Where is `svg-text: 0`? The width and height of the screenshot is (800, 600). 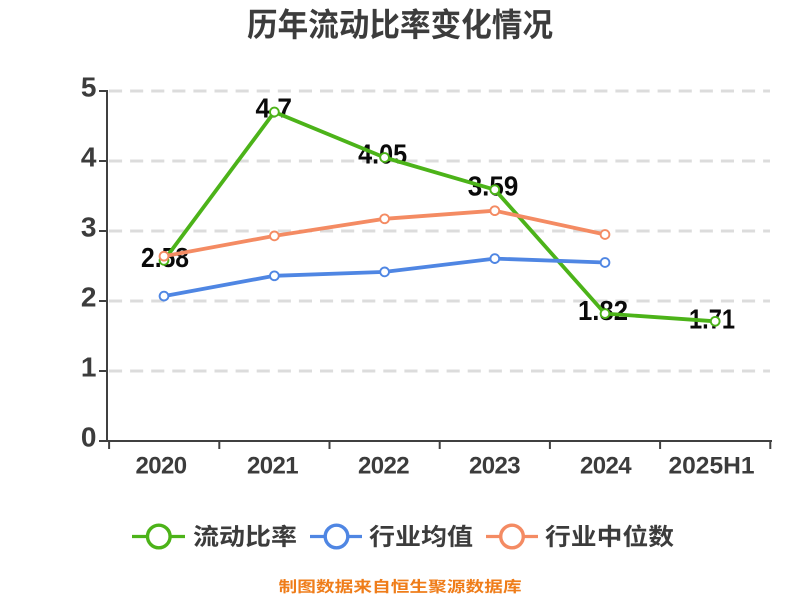 svg-text: 0 is located at coordinates (89, 437).